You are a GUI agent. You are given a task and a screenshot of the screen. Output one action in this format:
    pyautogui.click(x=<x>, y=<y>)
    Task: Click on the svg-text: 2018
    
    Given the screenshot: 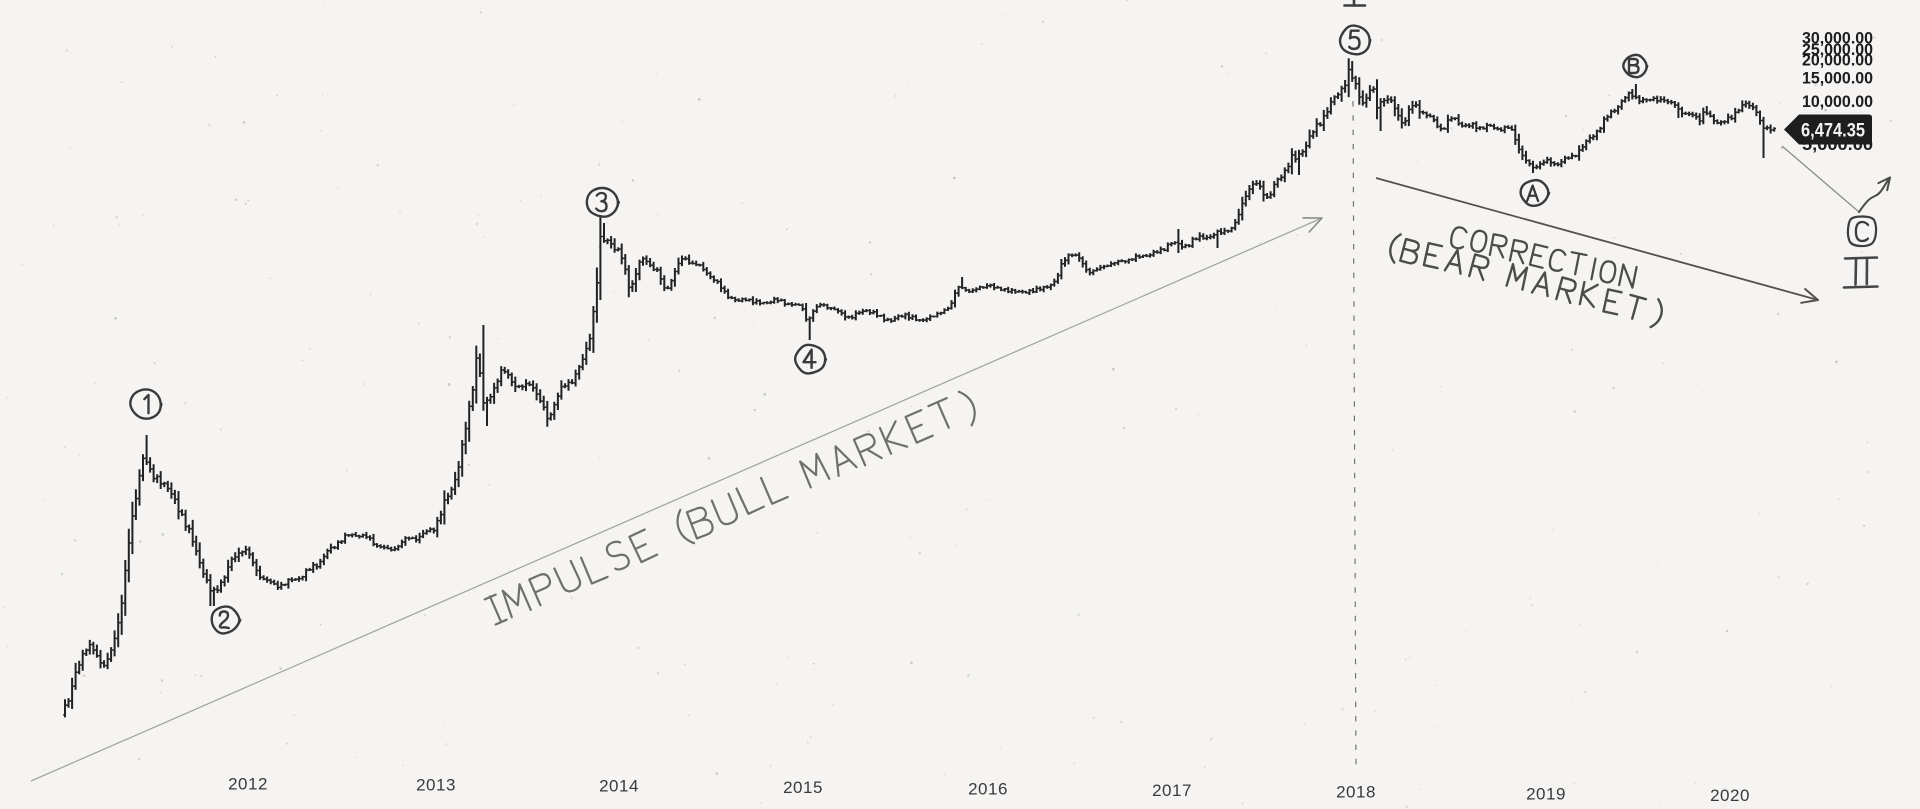 What is the action you would take?
    pyautogui.click(x=1356, y=792)
    